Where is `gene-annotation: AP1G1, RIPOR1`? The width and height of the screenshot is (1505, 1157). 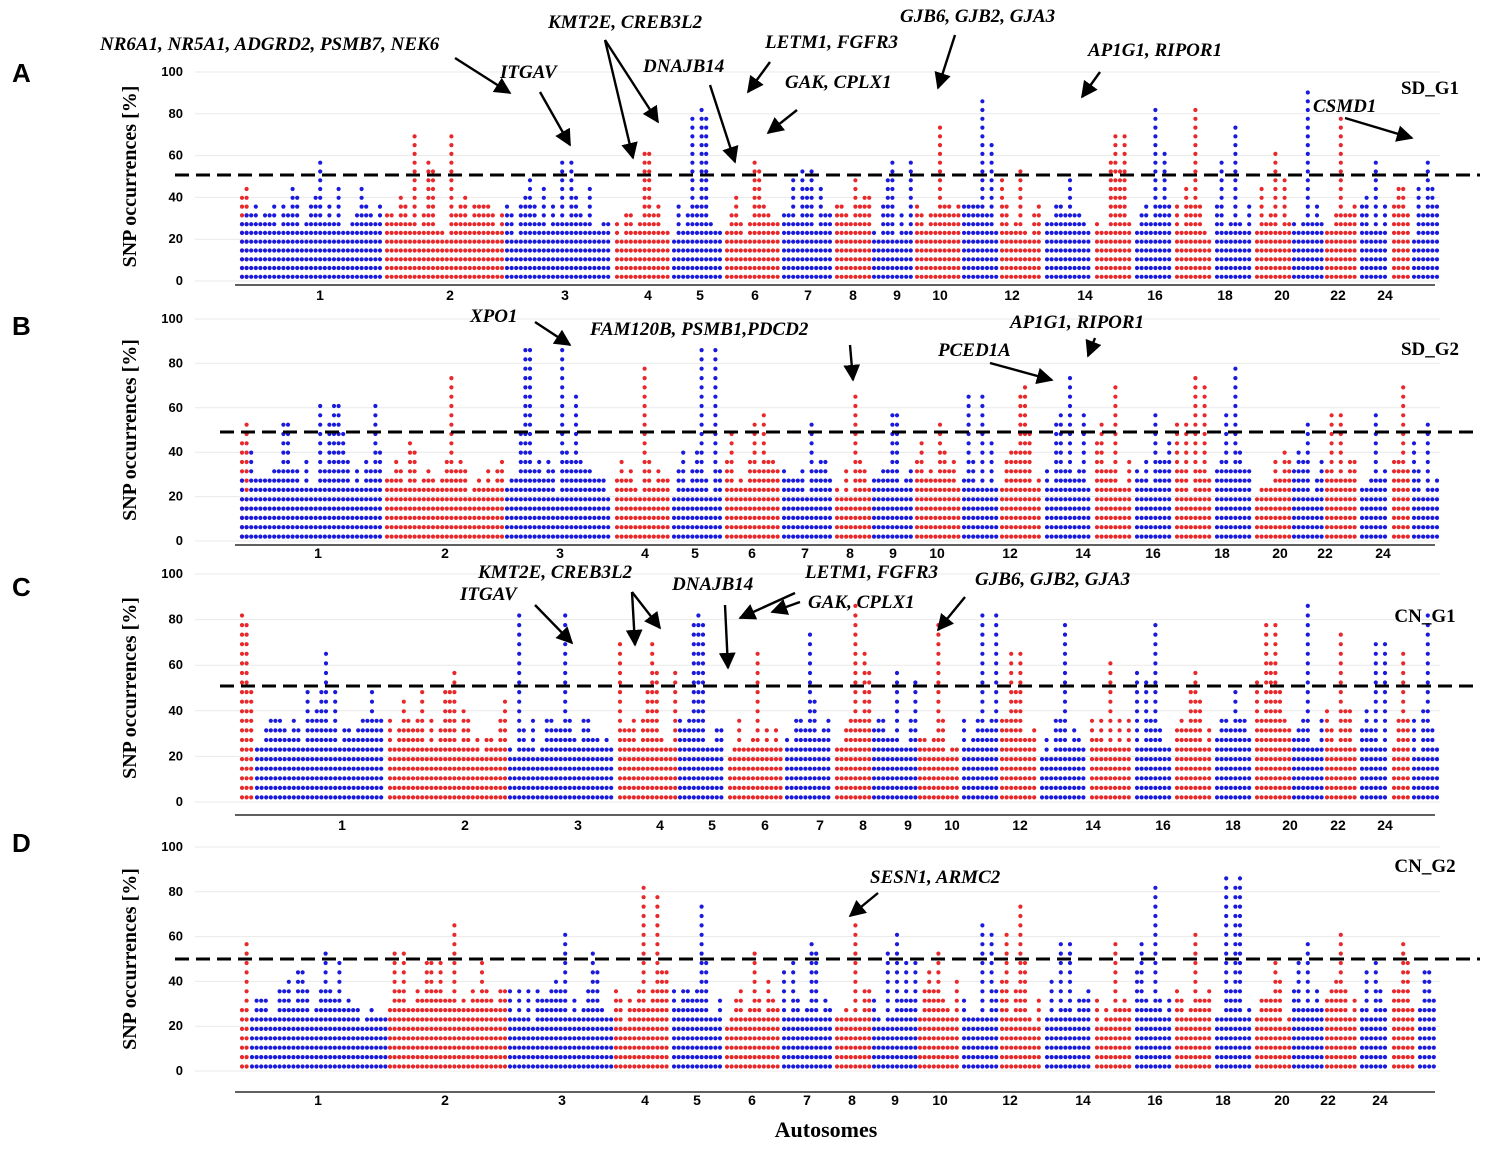 gene-annotation: AP1G1, RIPOR1 is located at coordinates (1154, 50).